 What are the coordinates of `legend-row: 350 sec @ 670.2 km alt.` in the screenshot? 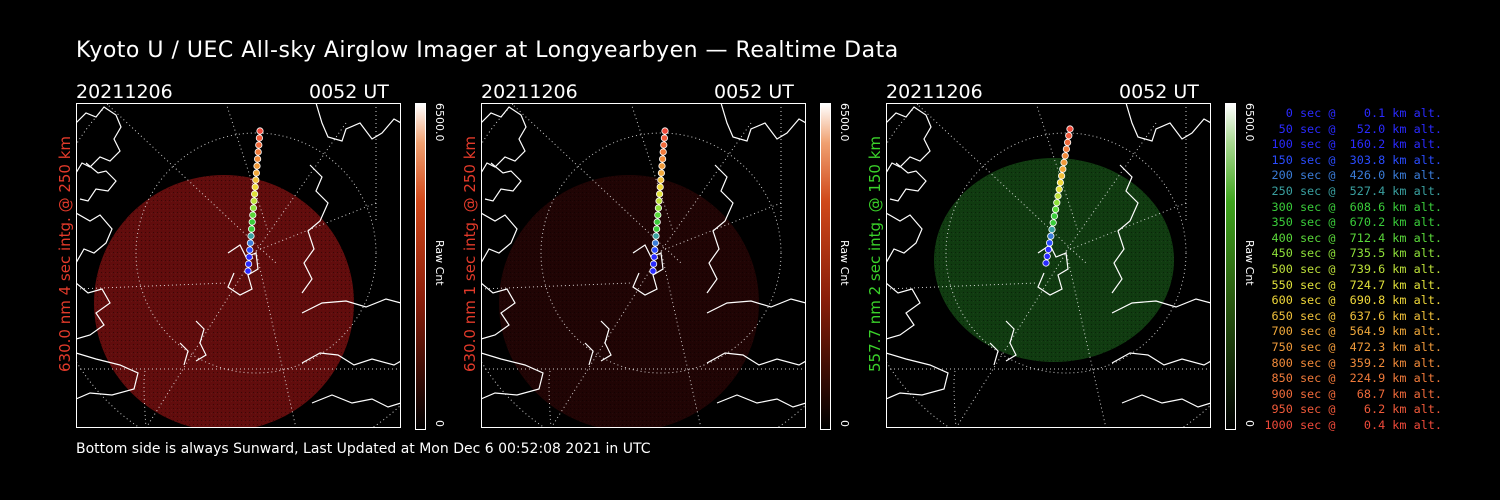 It's located at (1353, 222).